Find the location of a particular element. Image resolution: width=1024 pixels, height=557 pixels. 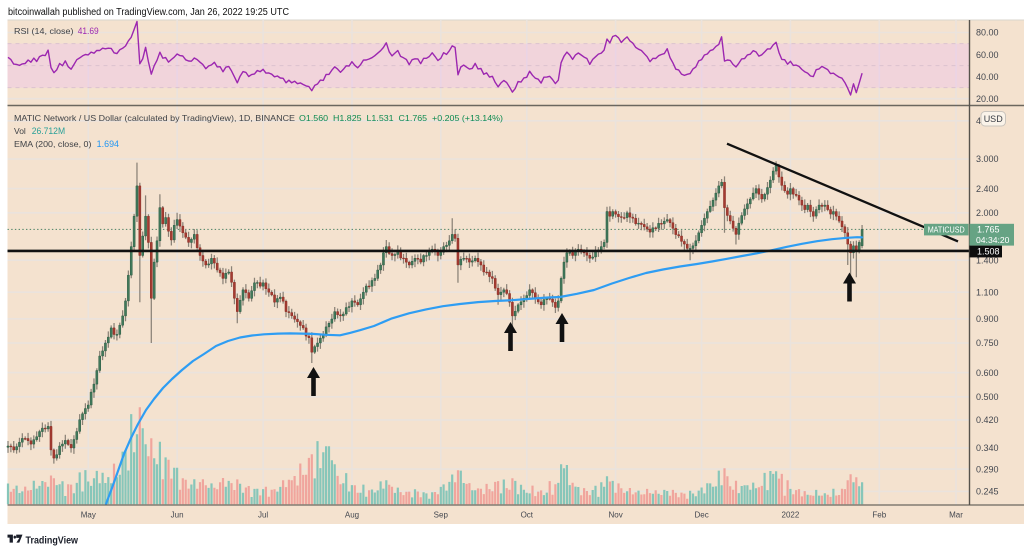

svg-text: Oct is located at coordinates (527, 515).